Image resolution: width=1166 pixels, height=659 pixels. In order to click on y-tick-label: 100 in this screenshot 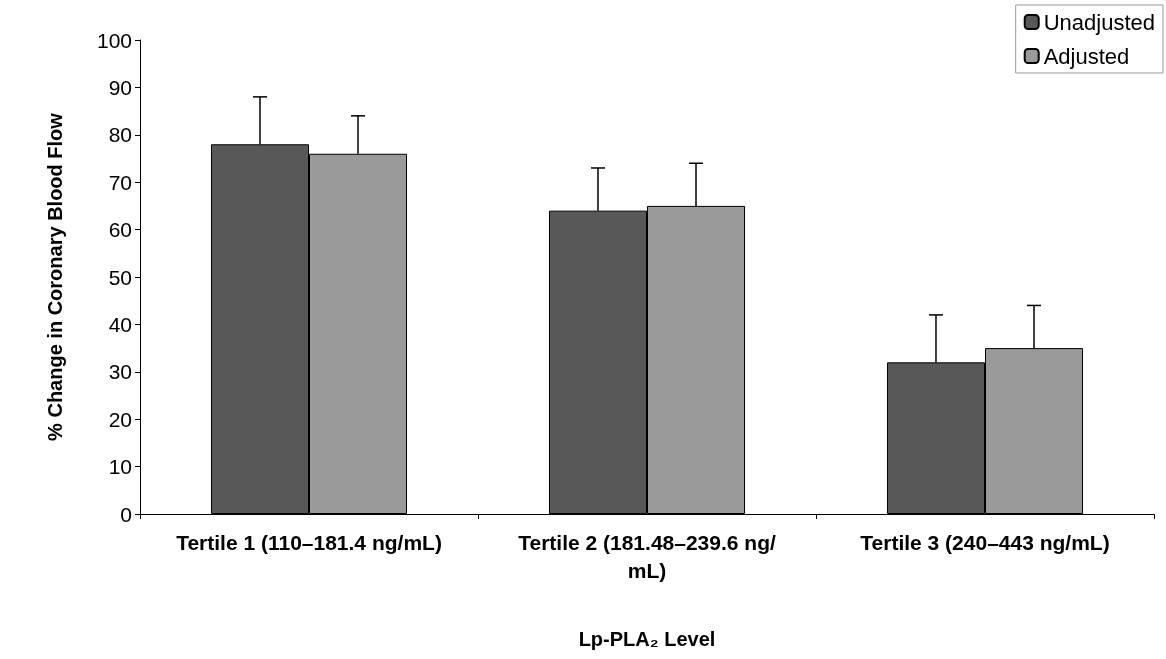, I will do `click(114, 40)`.